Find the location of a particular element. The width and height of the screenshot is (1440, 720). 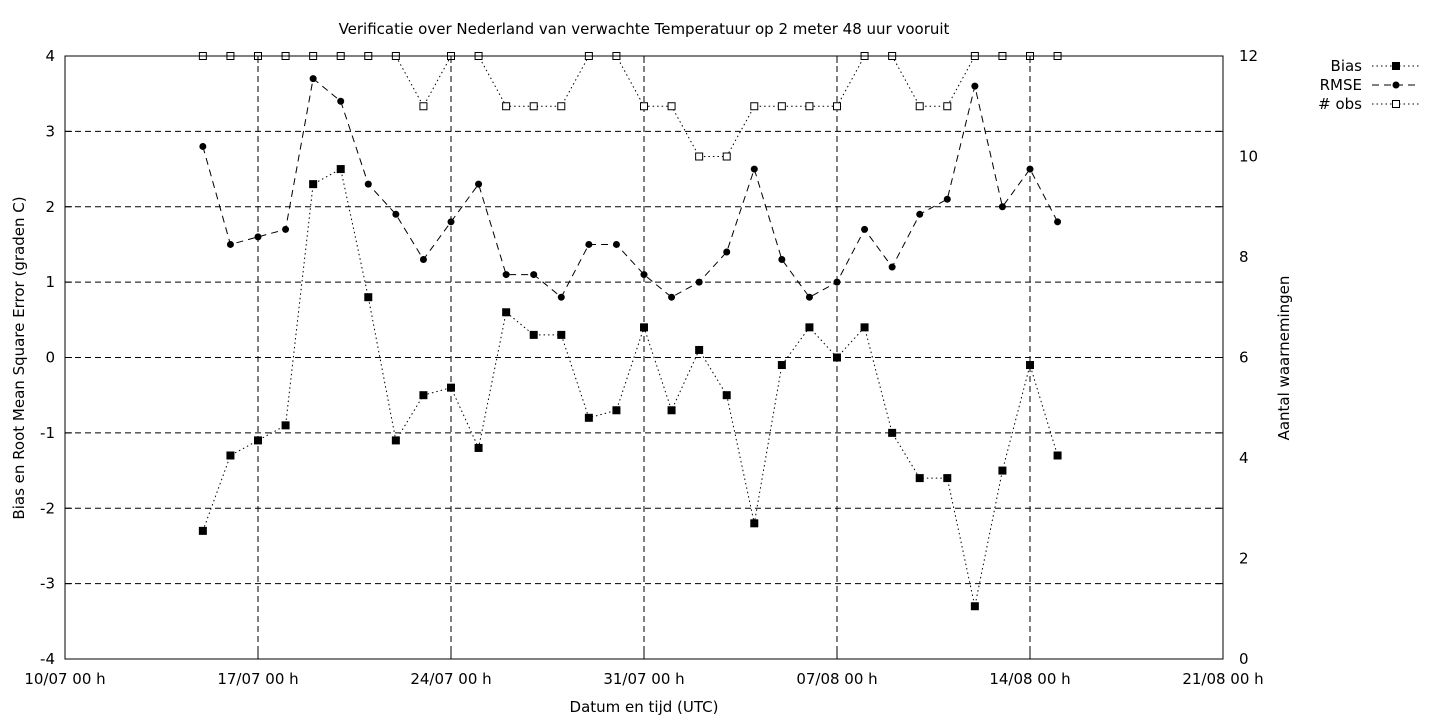

y-tick-label: 3 is located at coordinates (50, 131).